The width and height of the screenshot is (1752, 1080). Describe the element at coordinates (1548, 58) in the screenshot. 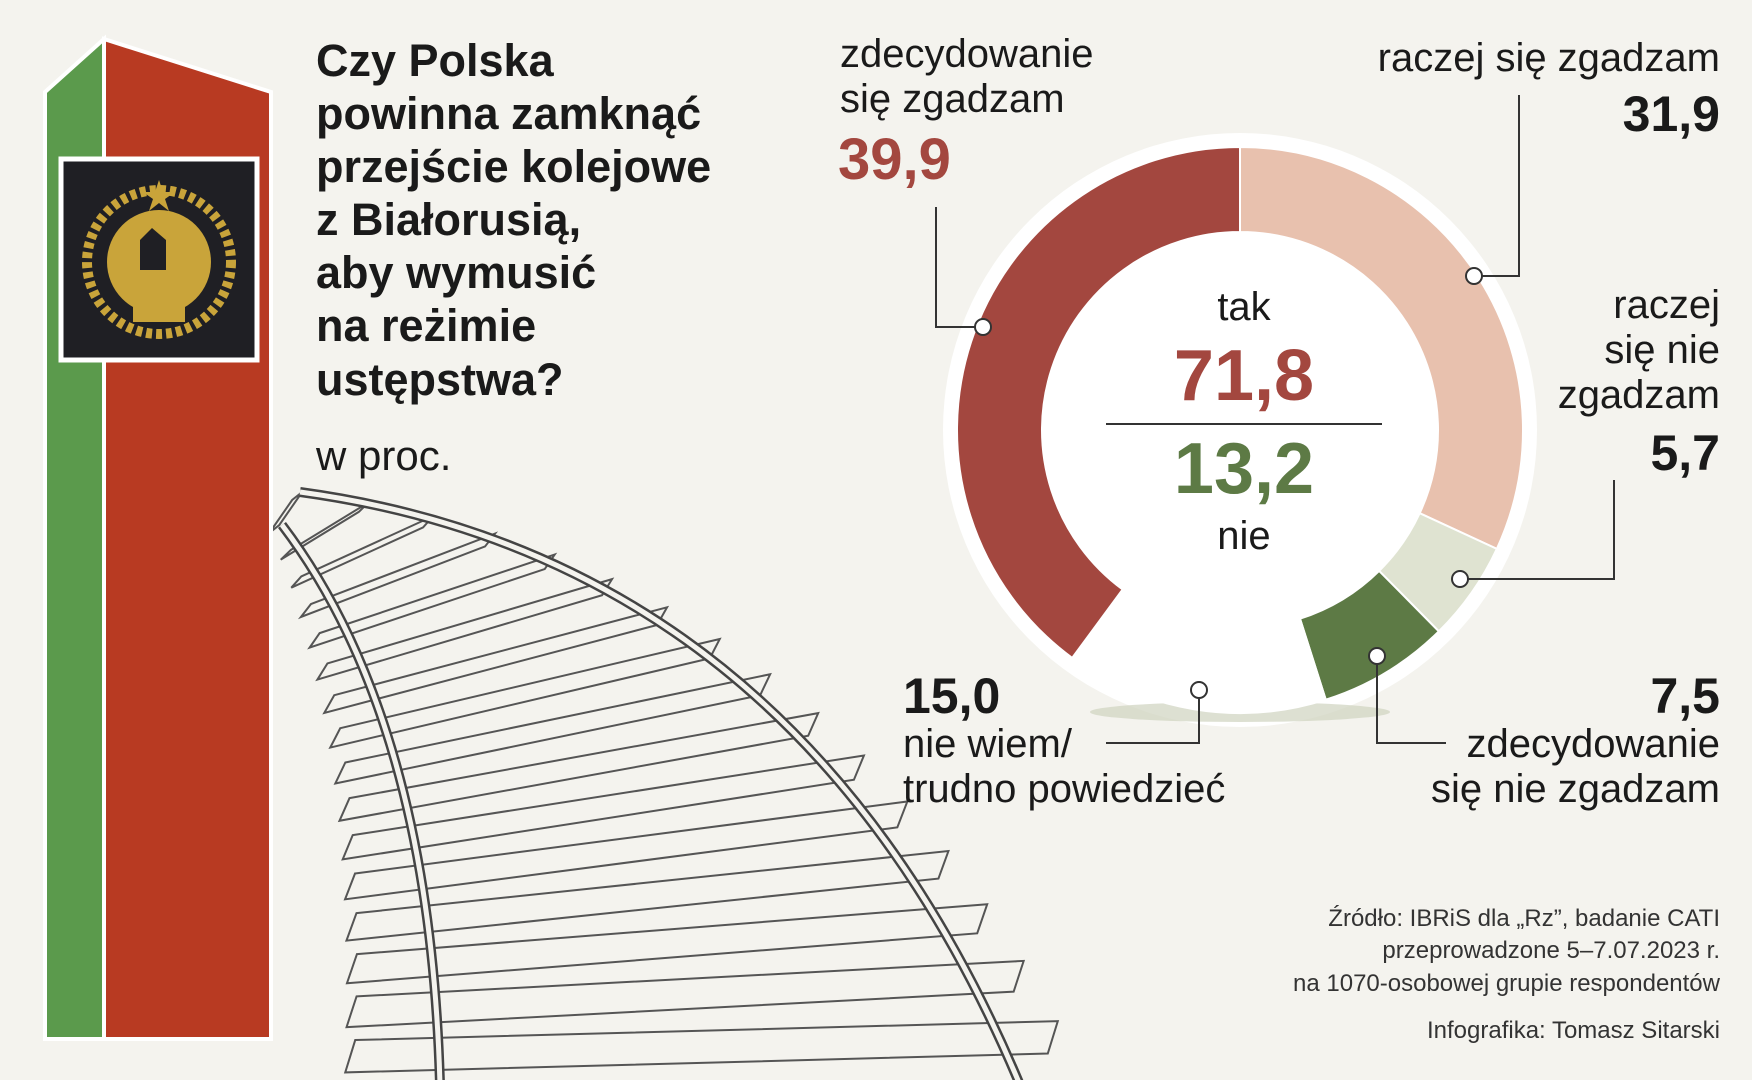

I see `category-label: raczej się zgadzam` at that location.